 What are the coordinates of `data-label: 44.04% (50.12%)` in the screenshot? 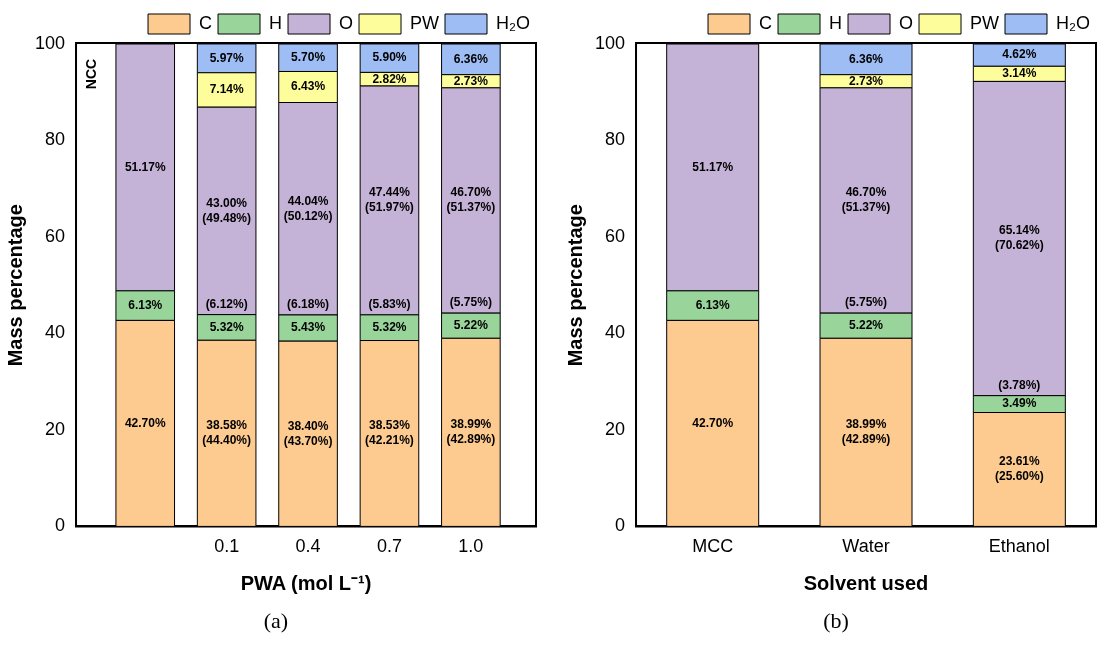 It's located at (308, 208).